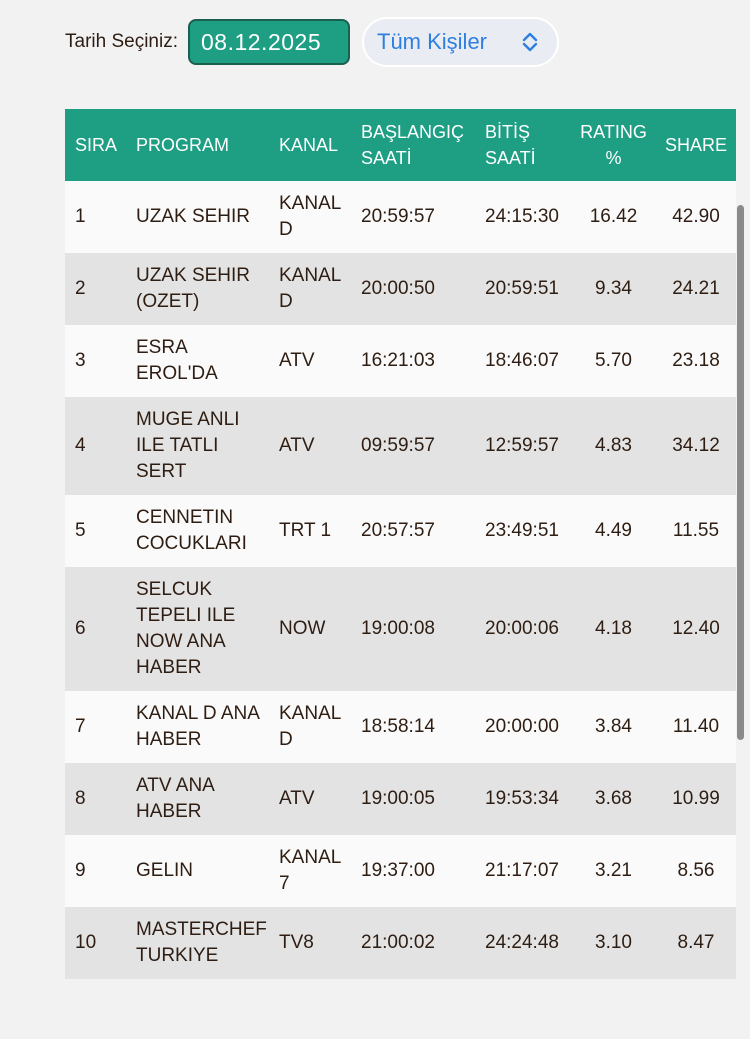 The width and height of the screenshot is (750, 1039). What do you see at coordinates (177, 360) in the screenshot?
I see `cell-program: ESRA EROL'DA` at bounding box center [177, 360].